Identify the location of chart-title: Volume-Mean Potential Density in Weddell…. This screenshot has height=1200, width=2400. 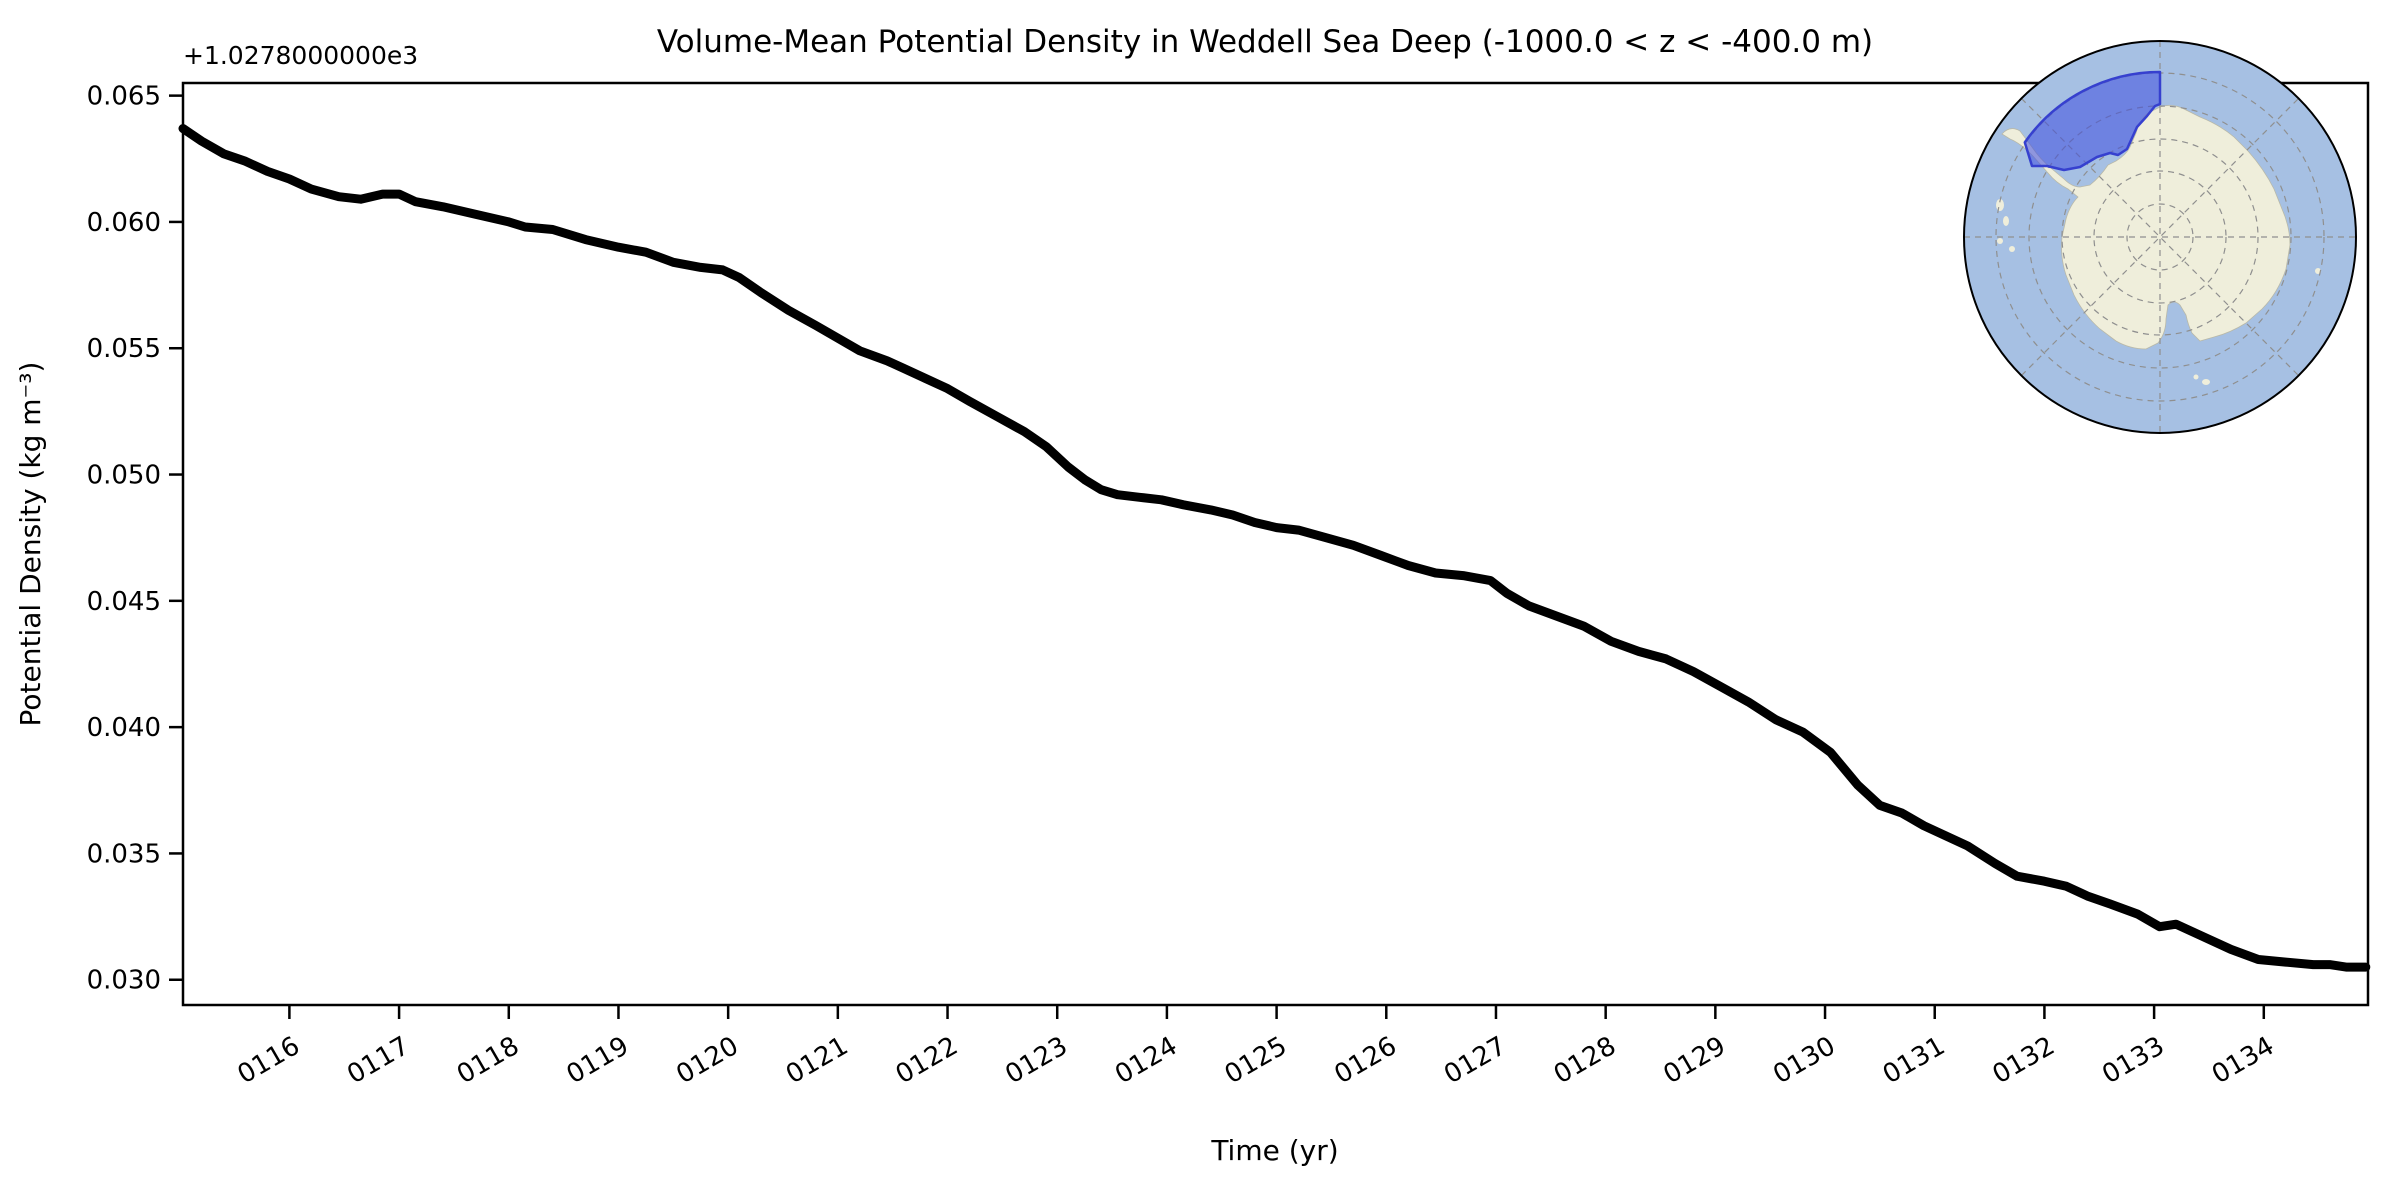
(1265, 42).